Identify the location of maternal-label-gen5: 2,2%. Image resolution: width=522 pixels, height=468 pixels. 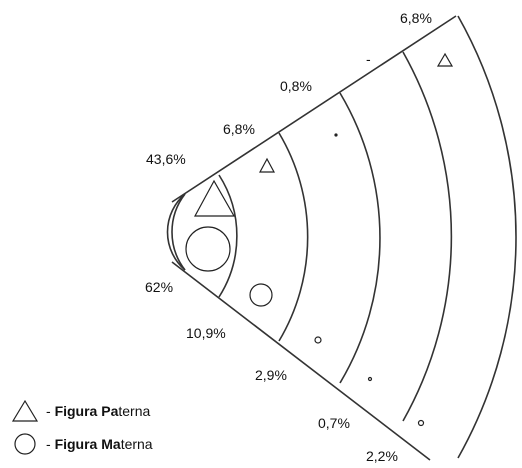
(382, 456).